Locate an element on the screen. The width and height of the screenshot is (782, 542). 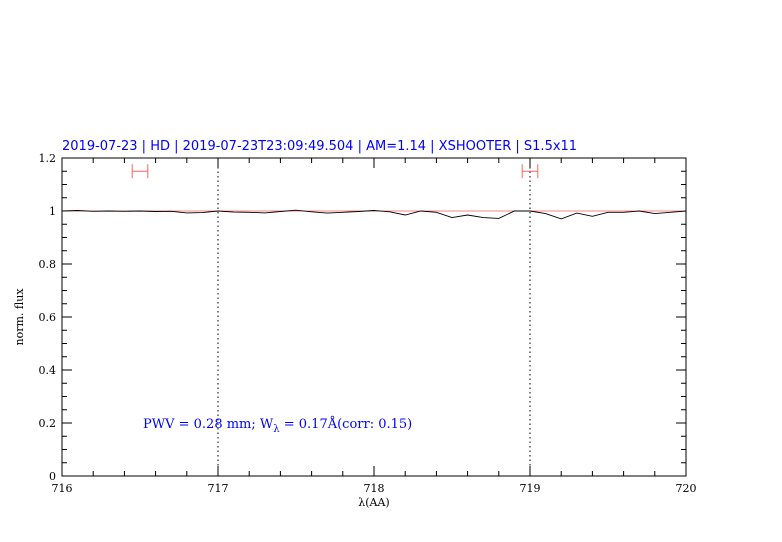
x-tick-label: 717 is located at coordinates (218, 488).